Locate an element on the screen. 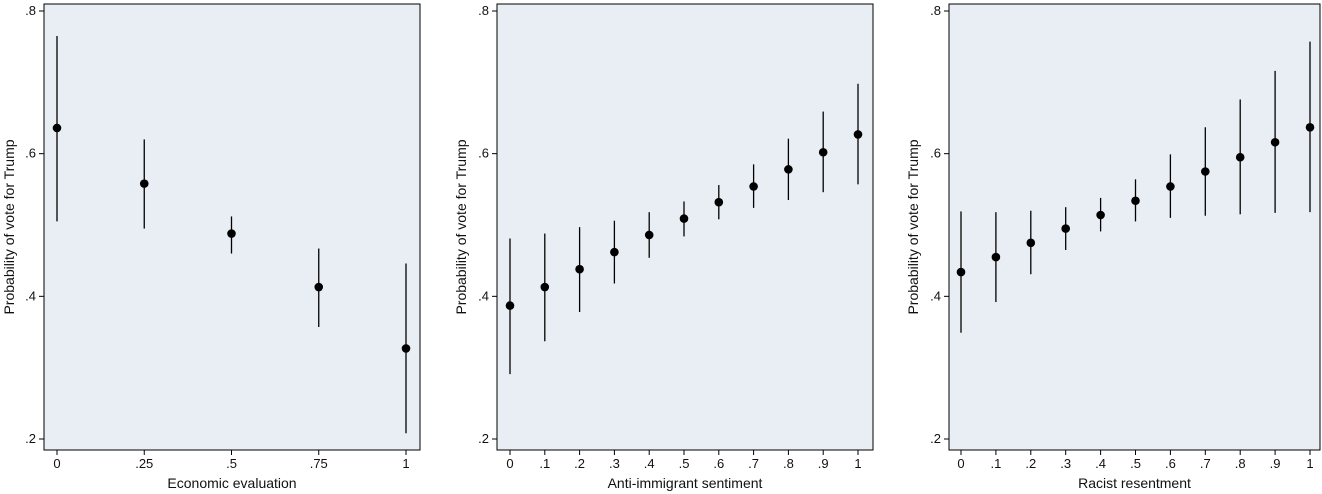 This screenshot has height=494, width=1322. x-tick-label: .25 is located at coordinates (144, 463).